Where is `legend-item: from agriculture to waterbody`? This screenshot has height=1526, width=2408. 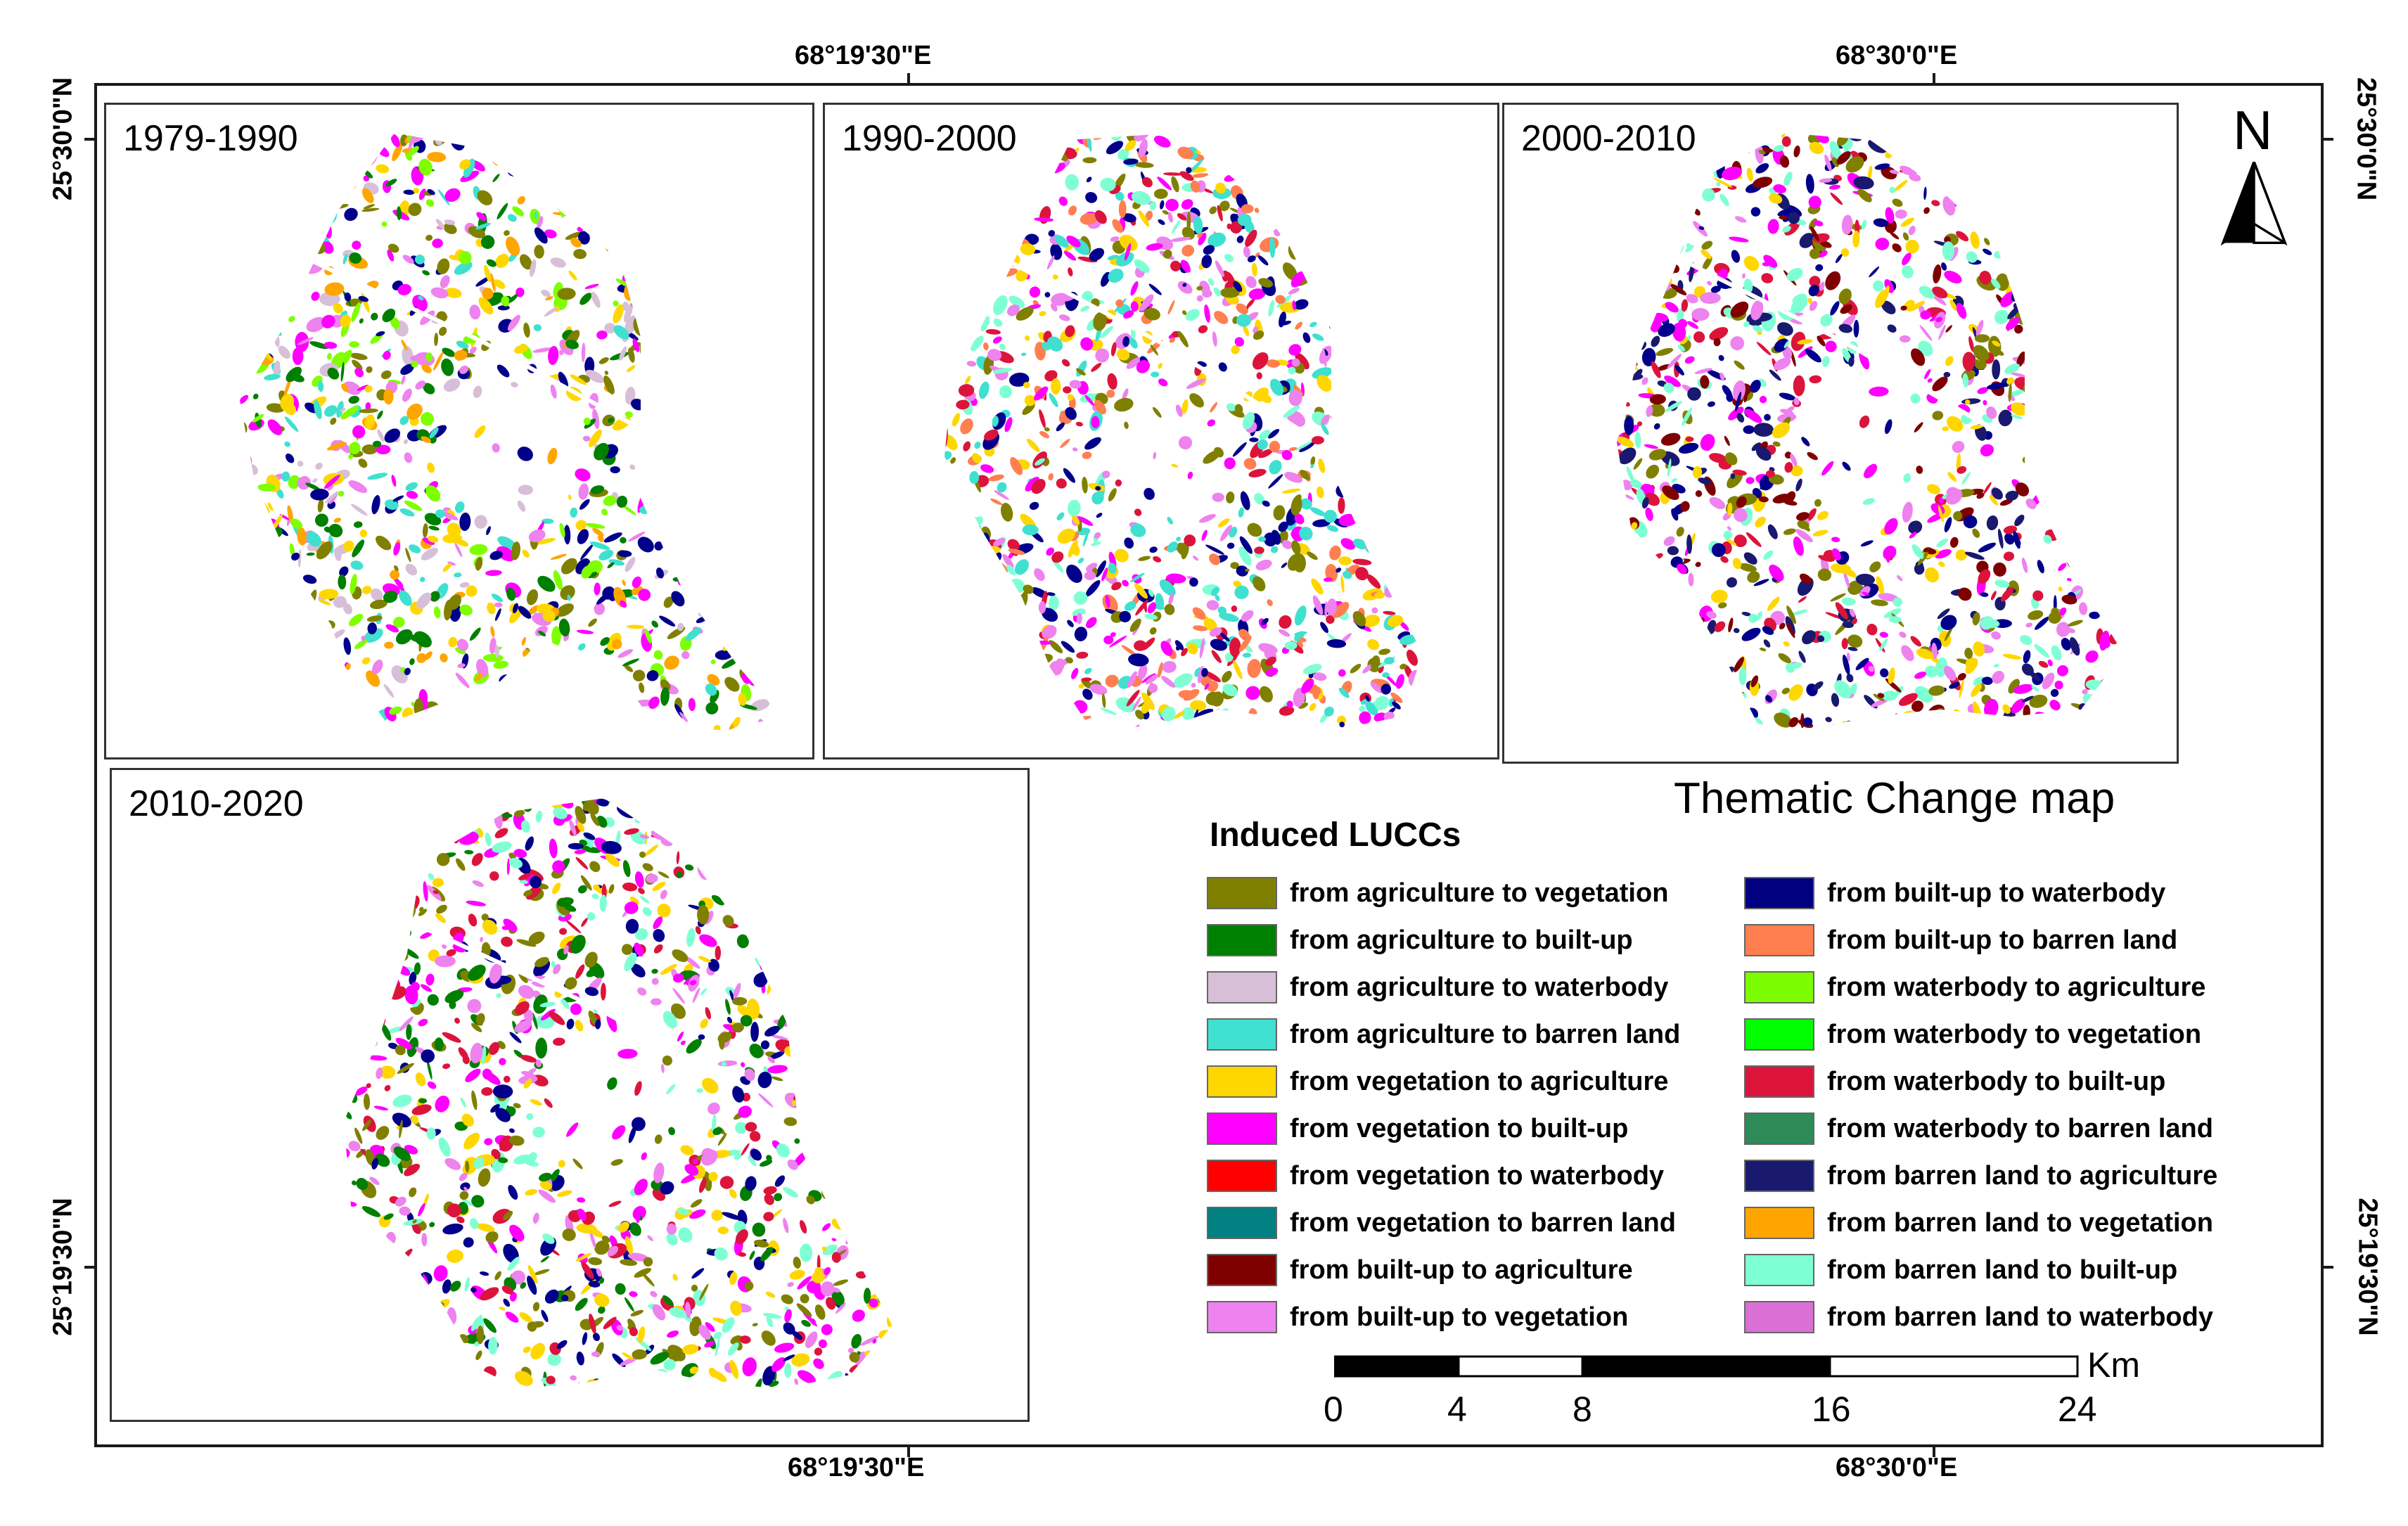 legend-item: from agriculture to waterbody is located at coordinates (1437, 987).